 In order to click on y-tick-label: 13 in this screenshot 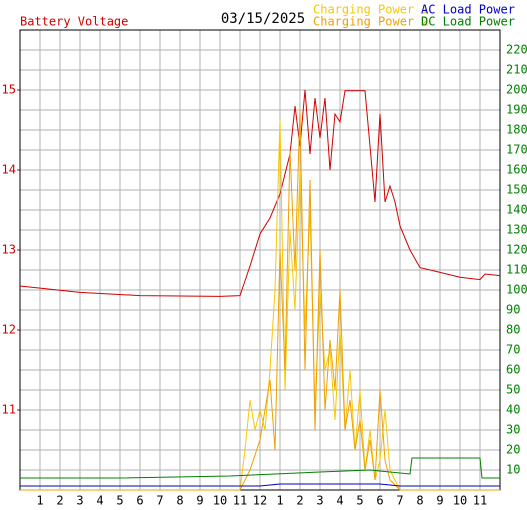, I will do `click(9, 250)`.